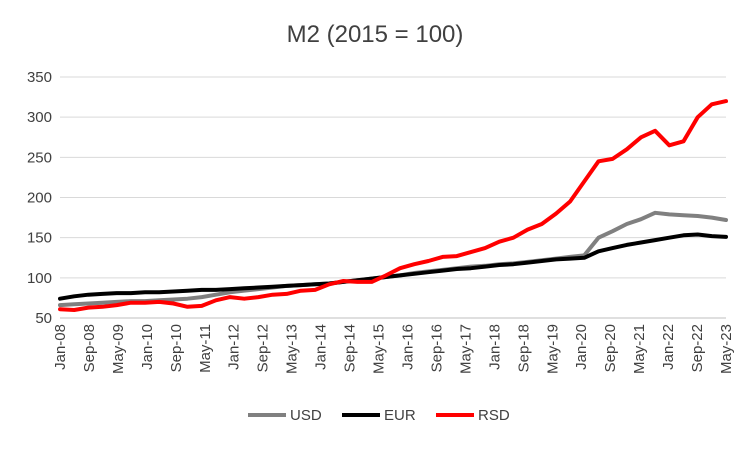 The height and width of the screenshot is (450, 750). What do you see at coordinates (436, 348) in the screenshot?
I see `x-tick-label: Sep-16` at bounding box center [436, 348].